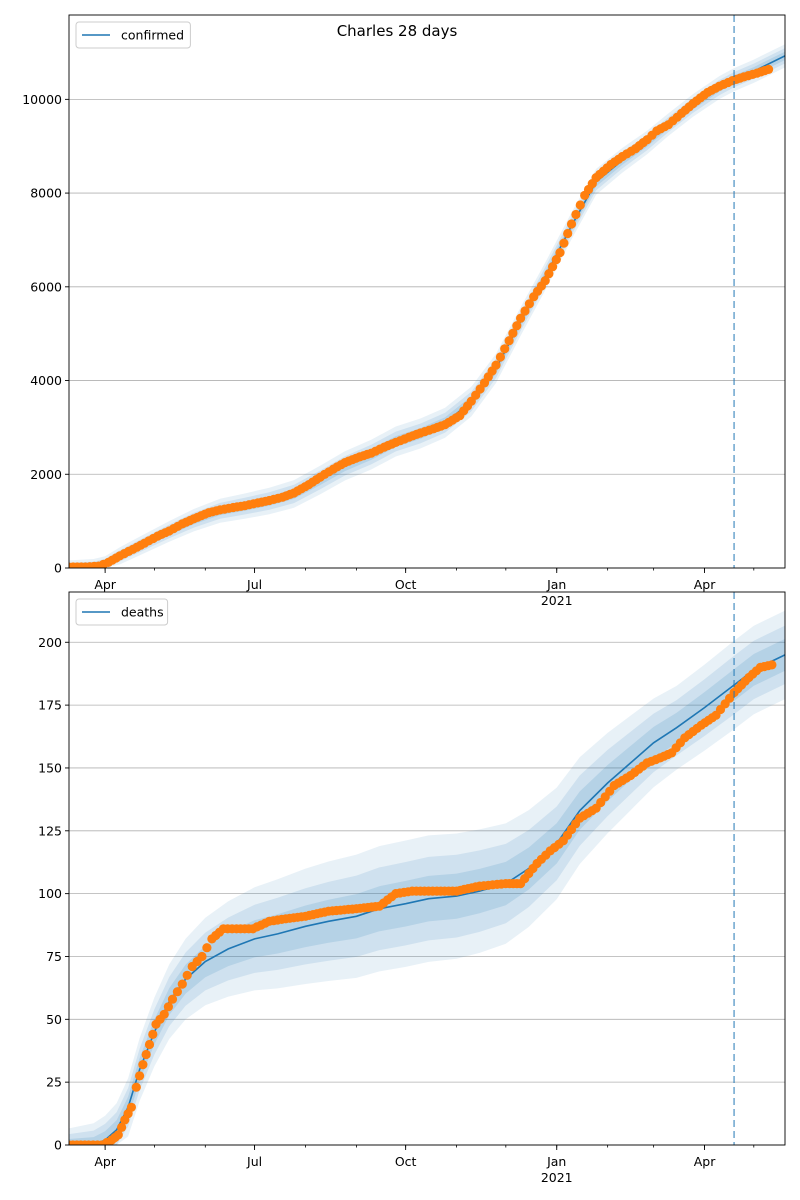  Describe the element at coordinates (50, 705) in the screenshot. I see `y-tick-label: 175` at that location.